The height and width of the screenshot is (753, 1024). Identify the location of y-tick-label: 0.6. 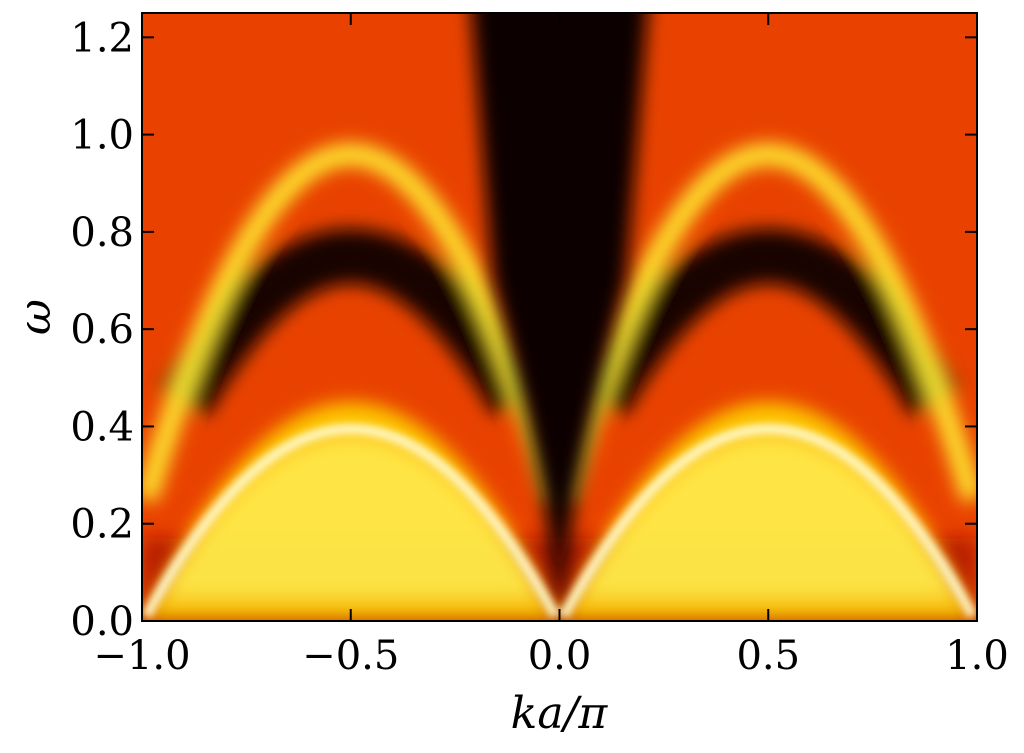
(102, 330).